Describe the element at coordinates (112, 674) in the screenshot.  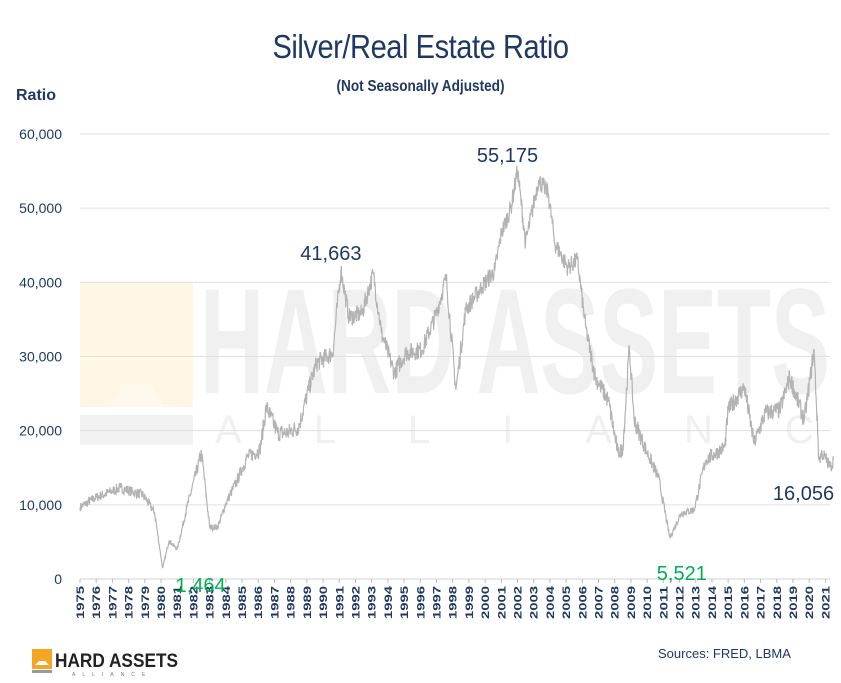
I see `logo-subtext: ALLIANCE` at that location.